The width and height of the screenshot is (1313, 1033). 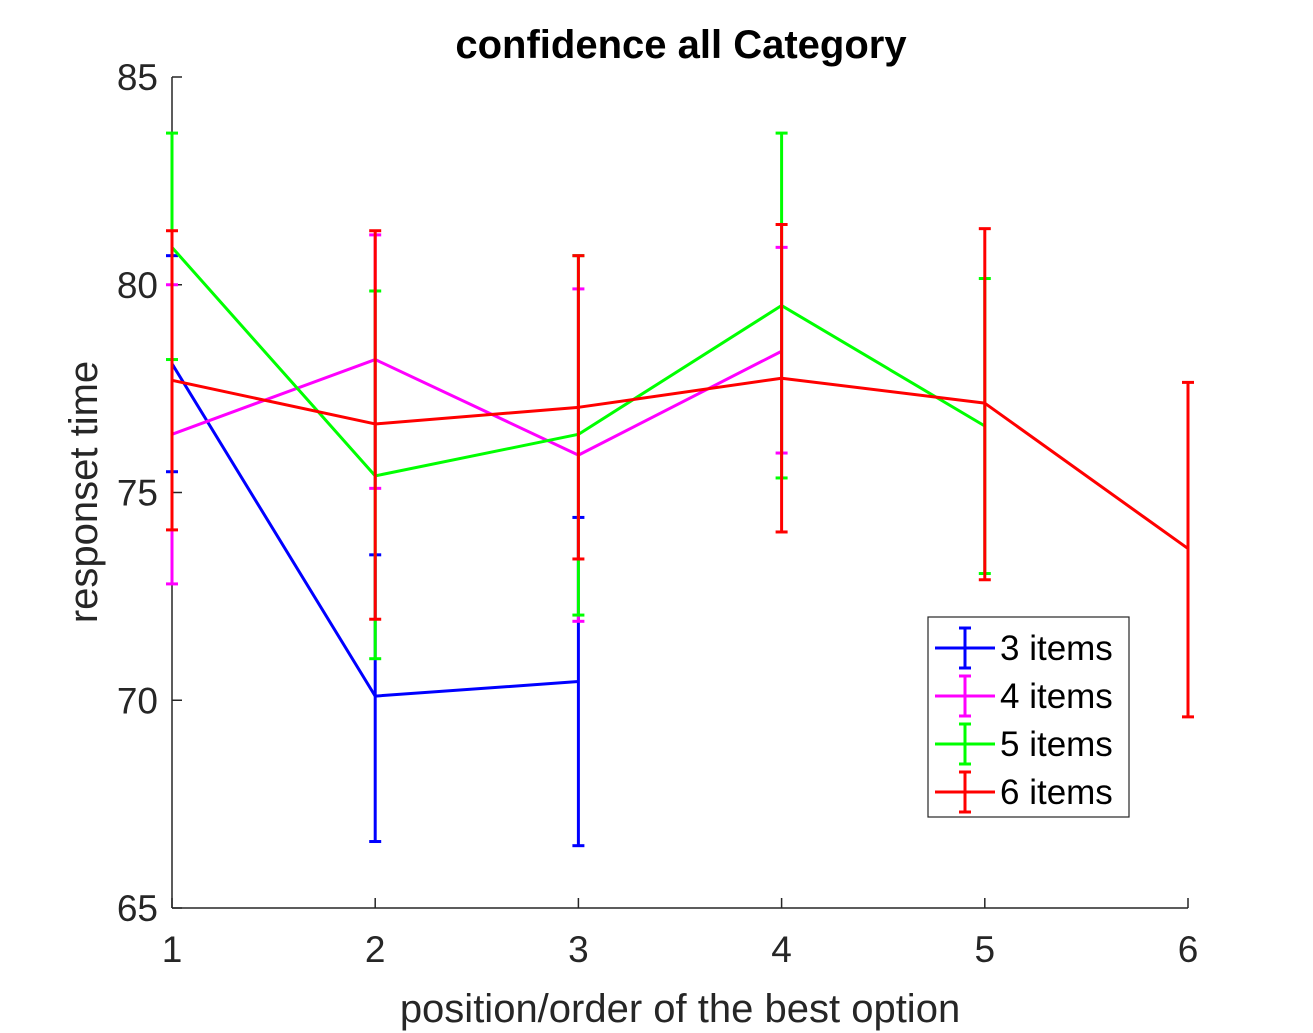 What do you see at coordinates (137, 285) in the screenshot?
I see `y-tick-label: 80` at bounding box center [137, 285].